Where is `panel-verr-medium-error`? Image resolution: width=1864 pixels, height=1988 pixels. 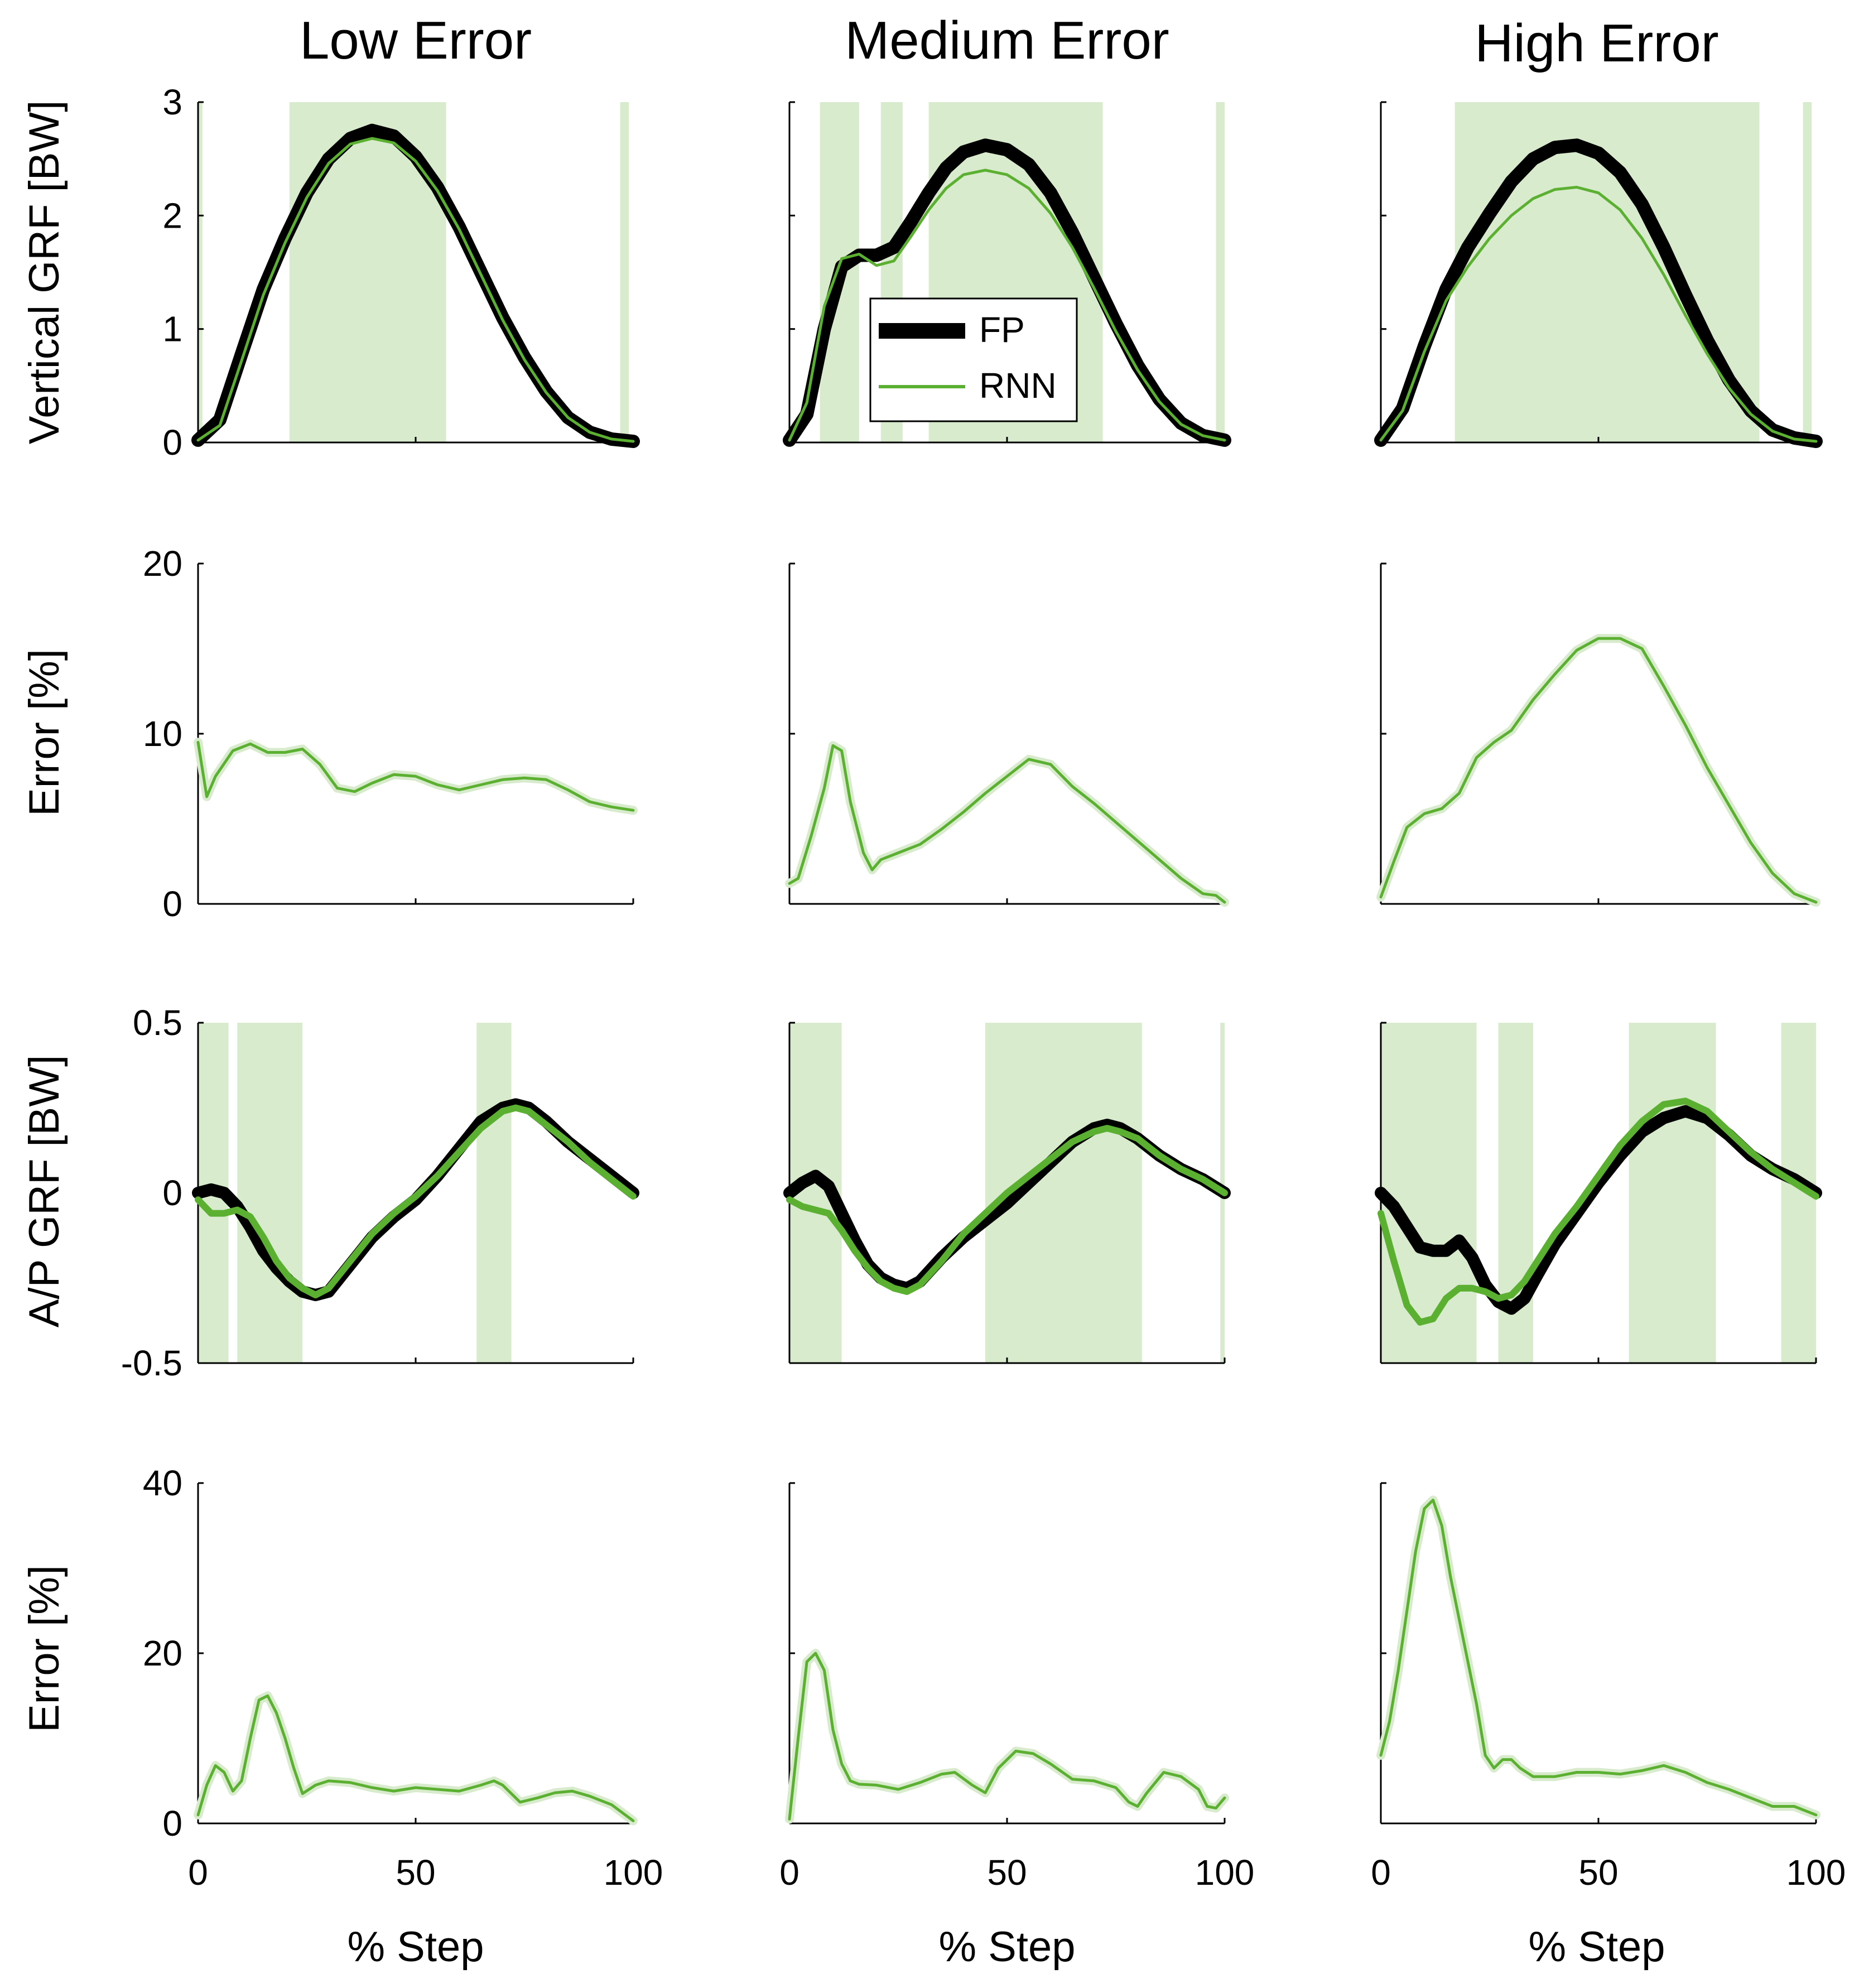
panel-verr-medium-error is located at coordinates (1007, 734).